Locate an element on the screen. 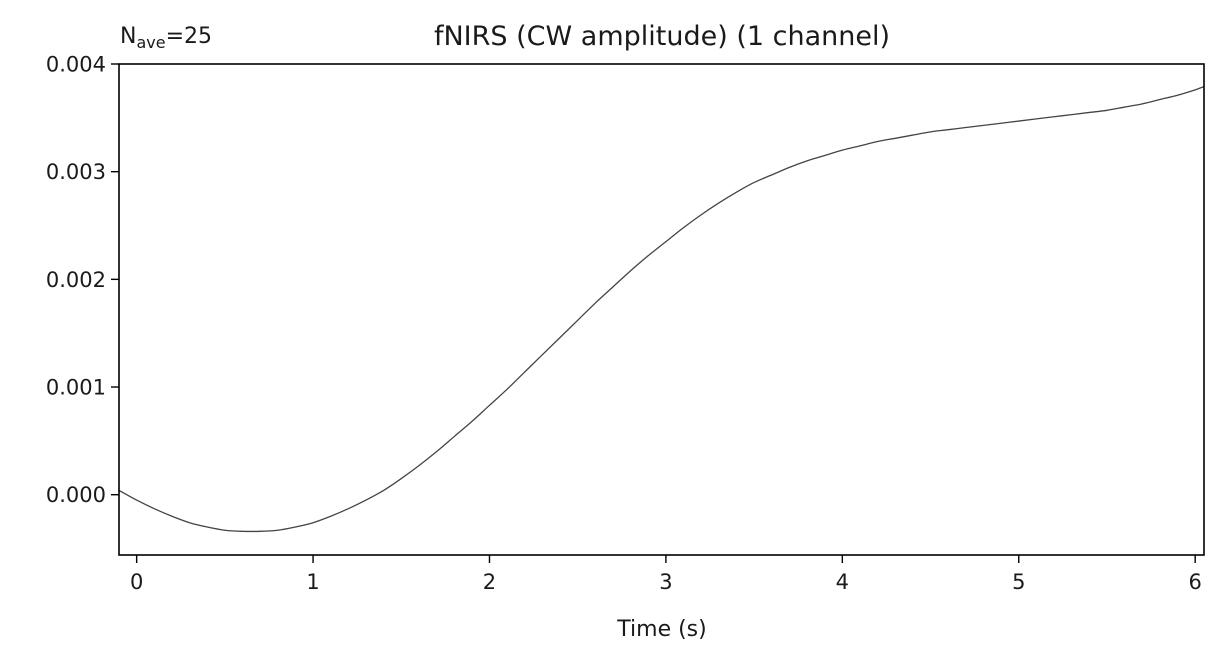  x-tick-label: 4 is located at coordinates (842, 582).